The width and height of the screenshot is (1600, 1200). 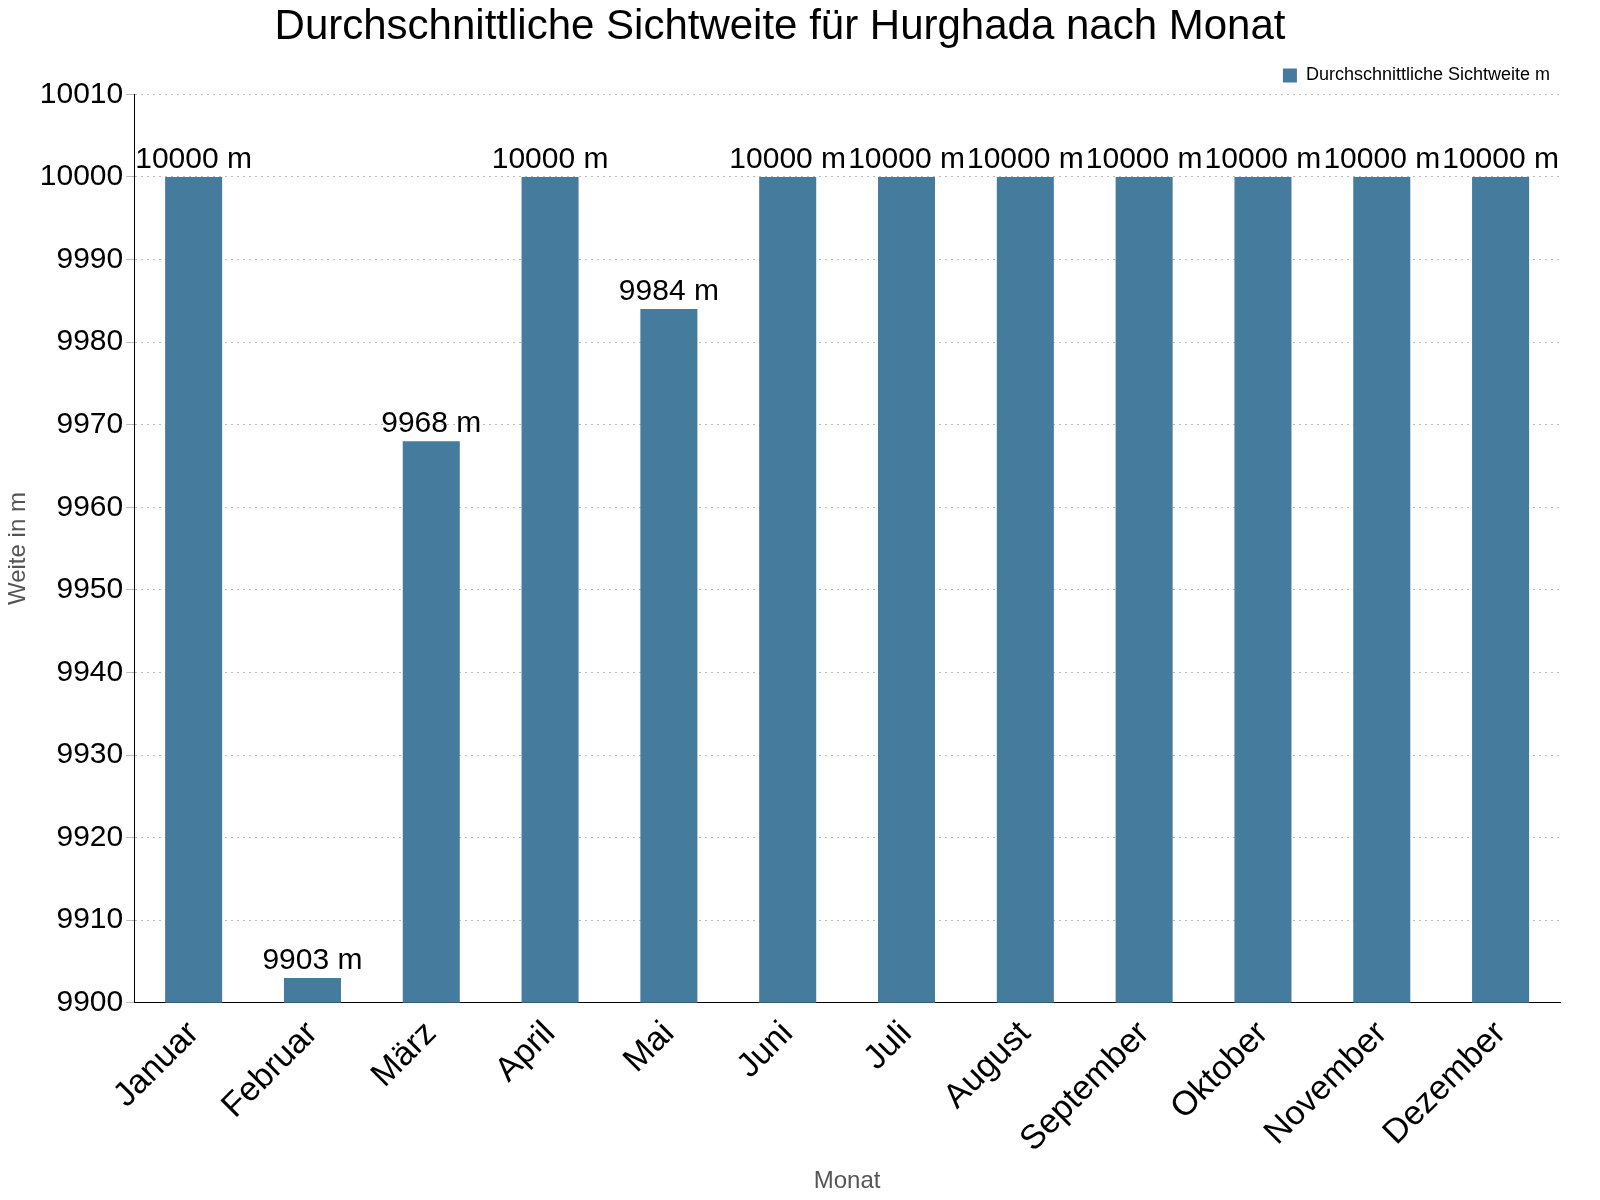 What do you see at coordinates (847, 1180) in the screenshot?
I see `x-axis-title: Monat` at bounding box center [847, 1180].